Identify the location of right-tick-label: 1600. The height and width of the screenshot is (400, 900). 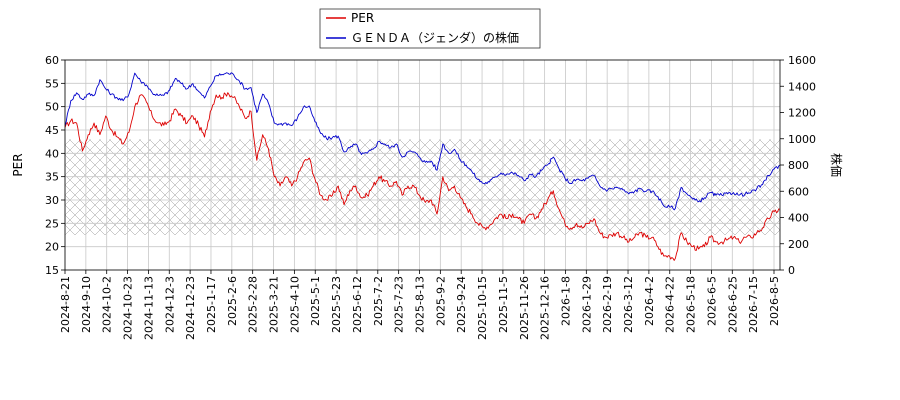
(802, 60).